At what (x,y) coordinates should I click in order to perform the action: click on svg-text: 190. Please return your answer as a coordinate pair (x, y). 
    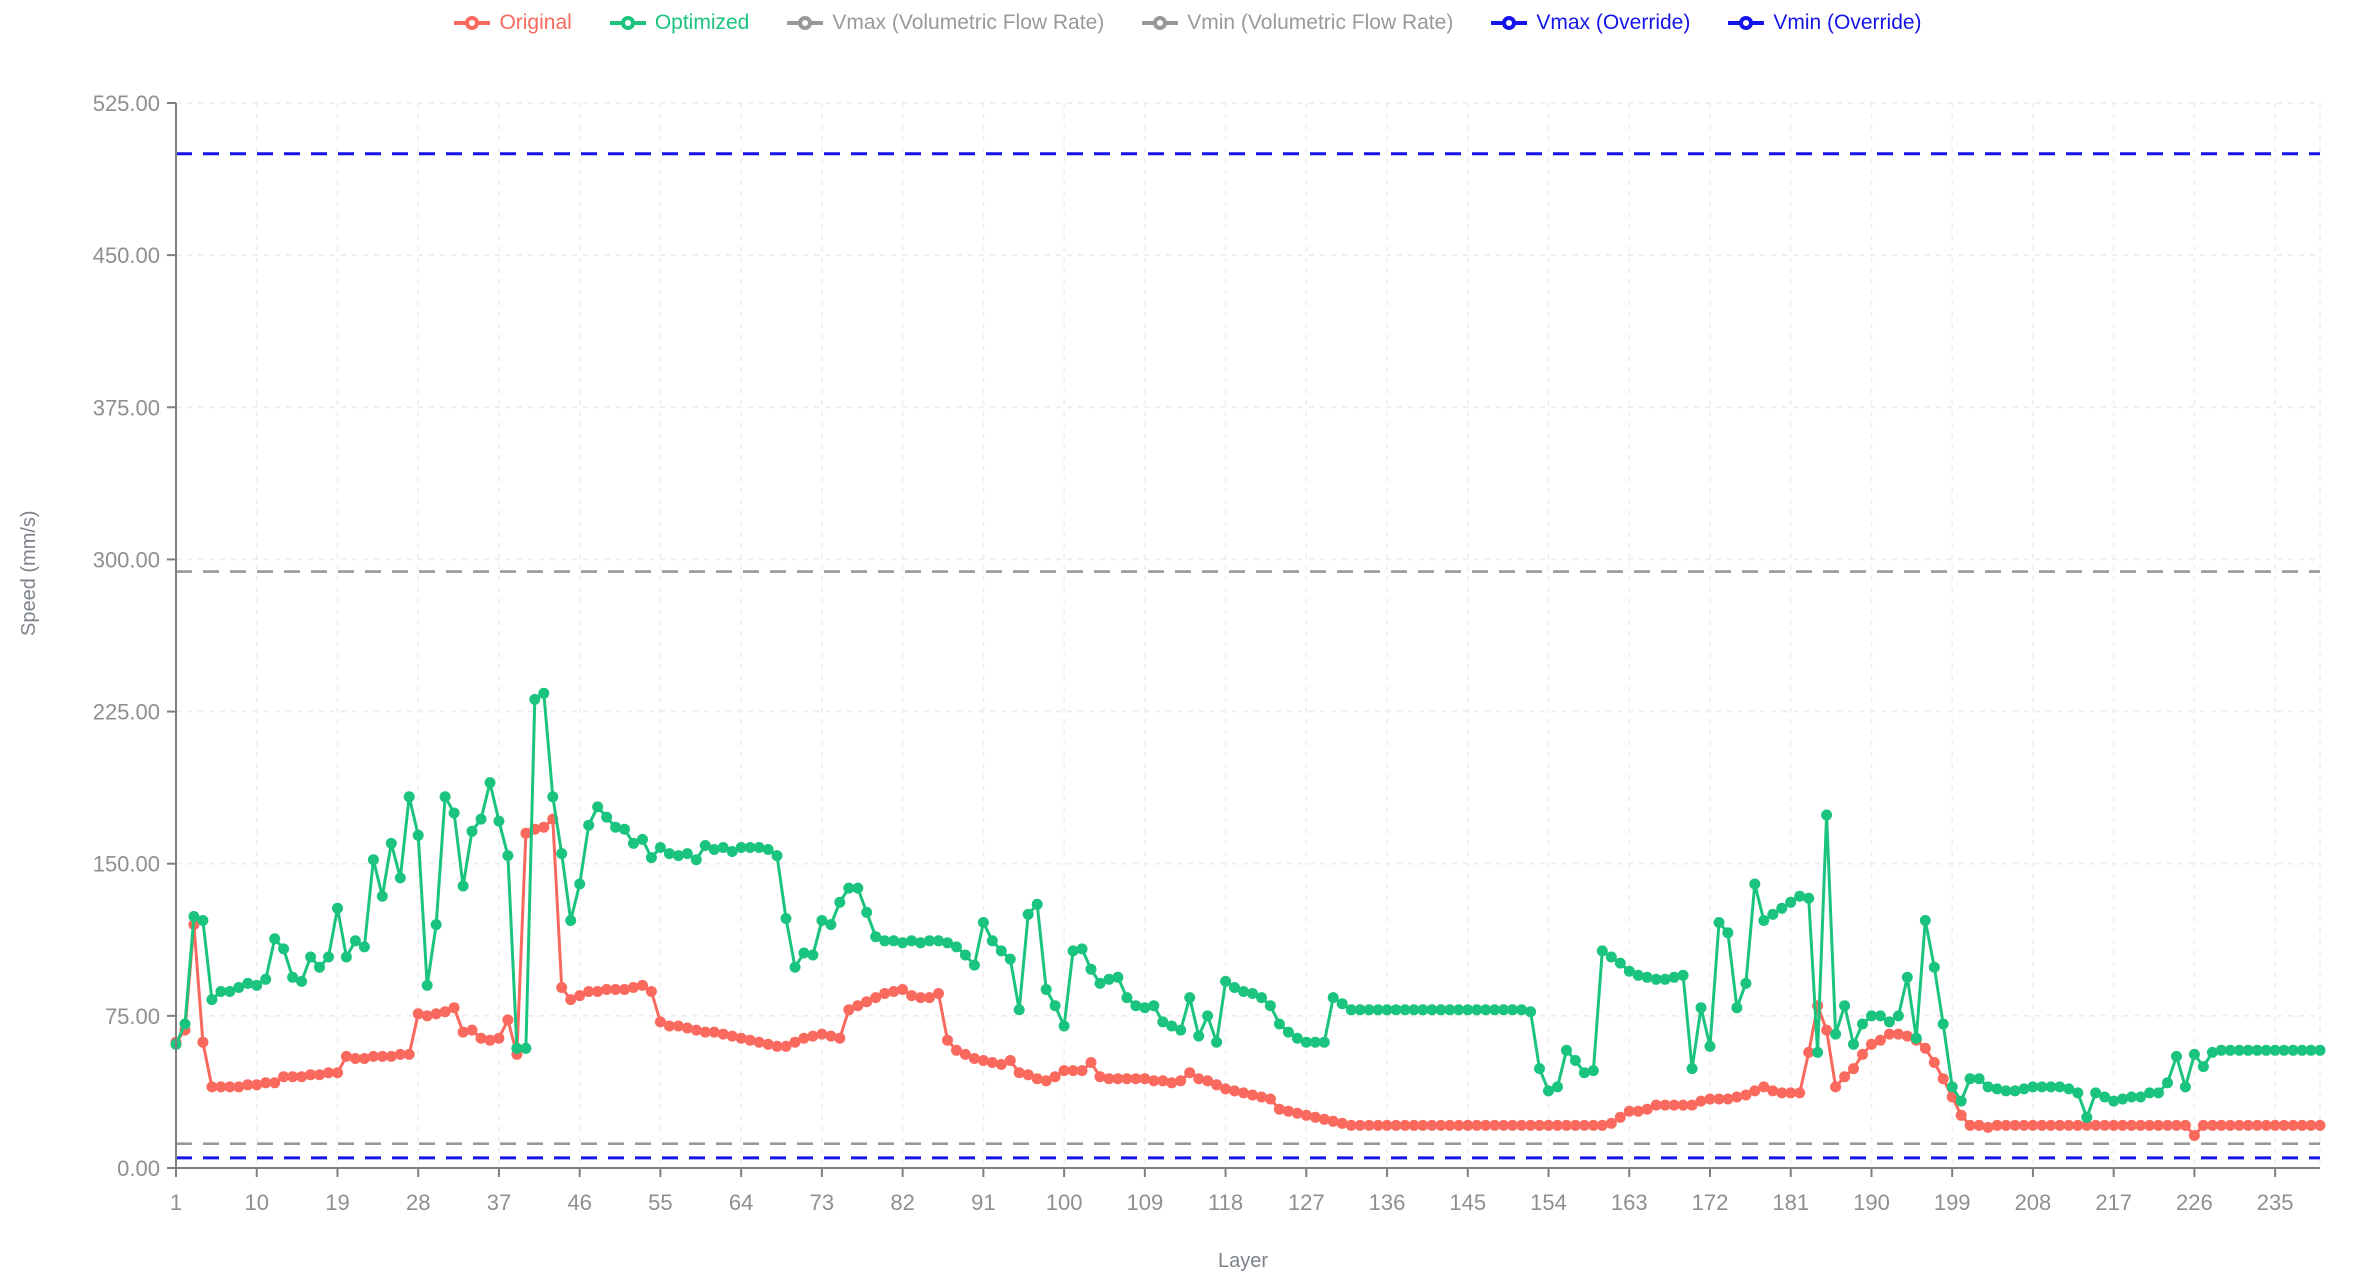
    Looking at the image, I should click on (1871, 1202).